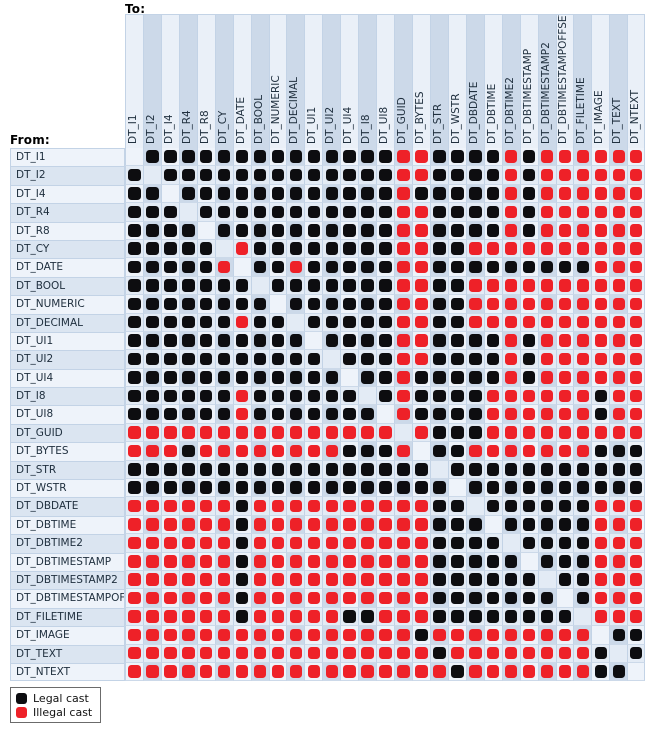 Image resolution: width=645 pixels, height=729 pixels. Describe the element at coordinates (385, 525) in the screenshot. I see `matrix-row` at that location.